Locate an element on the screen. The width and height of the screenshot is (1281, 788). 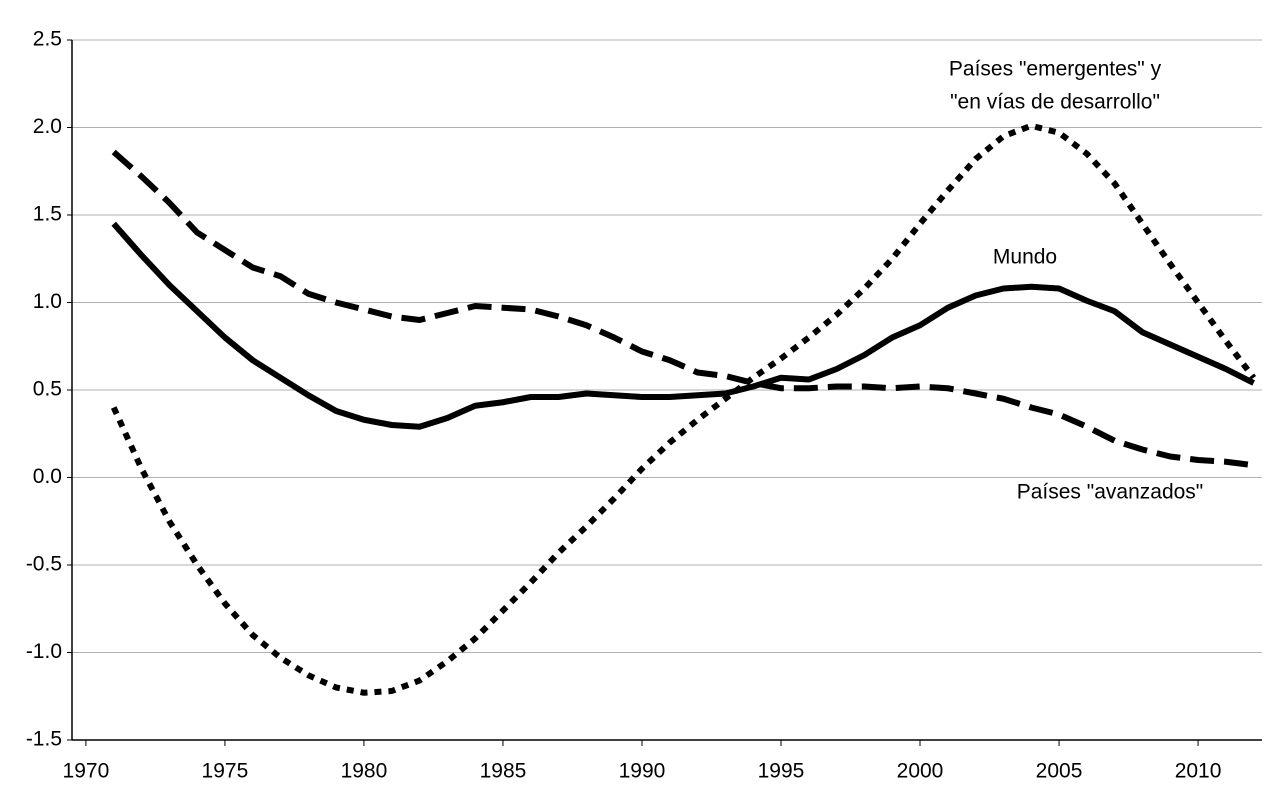
series-label: "en vías de desarrollo" is located at coordinates (1055, 102).